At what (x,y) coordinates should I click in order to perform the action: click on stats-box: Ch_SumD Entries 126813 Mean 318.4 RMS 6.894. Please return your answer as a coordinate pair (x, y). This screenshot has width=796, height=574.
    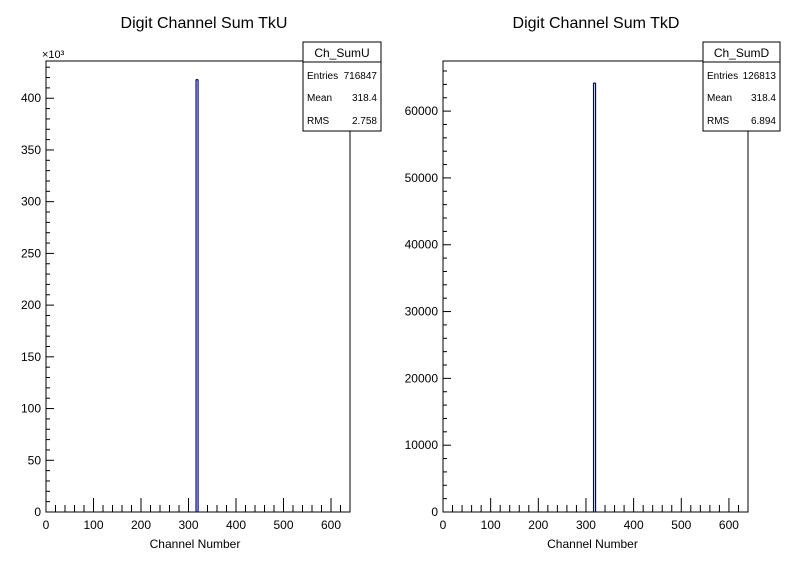
    Looking at the image, I should click on (741, 86).